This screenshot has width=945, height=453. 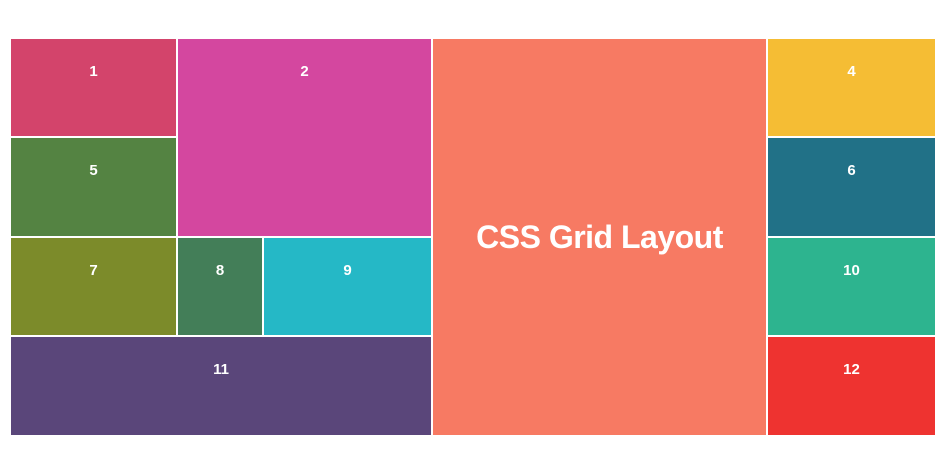 What do you see at coordinates (220, 286) in the screenshot?
I see `grid-cell-8: 8` at bounding box center [220, 286].